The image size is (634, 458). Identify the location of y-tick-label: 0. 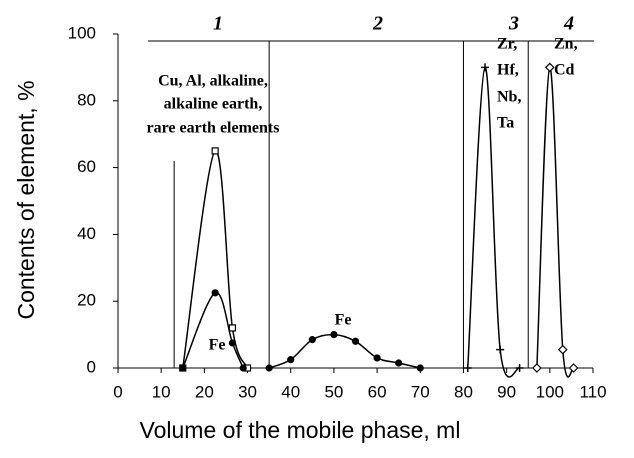
(91, 366).